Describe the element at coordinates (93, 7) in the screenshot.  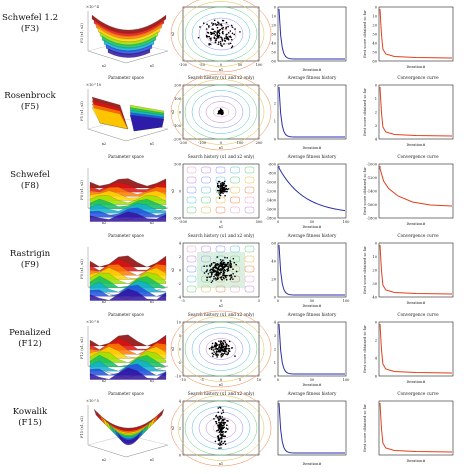
I see `surface-exponent-label: ×10^4` at that location.